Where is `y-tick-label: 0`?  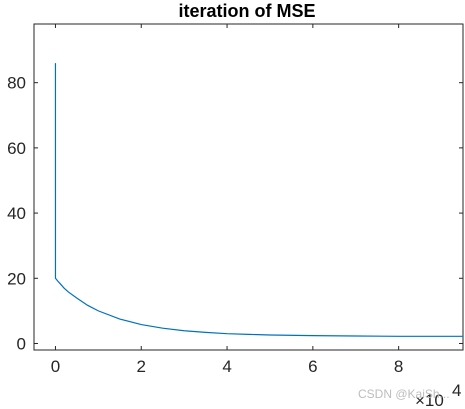
y-tick-label: 0 is located at coordinates (21, 343).